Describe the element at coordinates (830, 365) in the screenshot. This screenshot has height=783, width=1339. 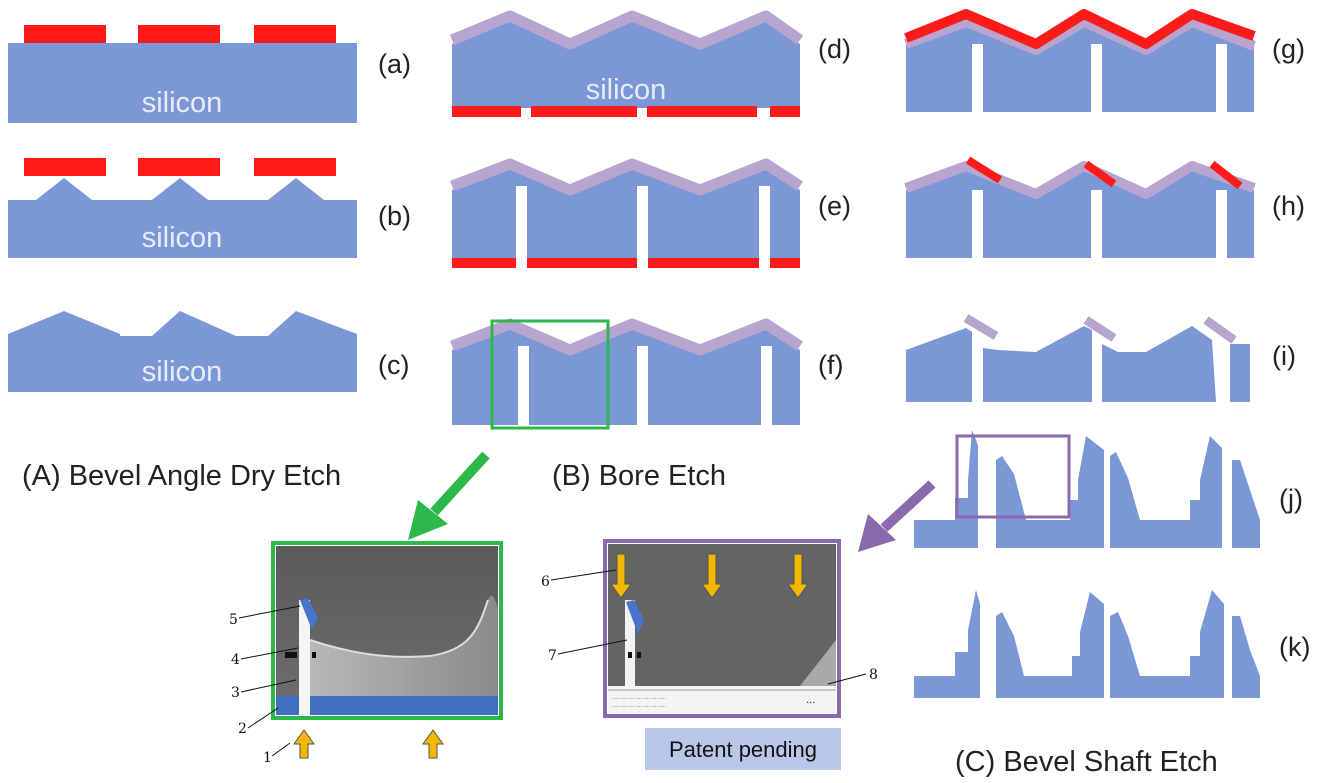
I see `step-label-f: (f)` at that location.